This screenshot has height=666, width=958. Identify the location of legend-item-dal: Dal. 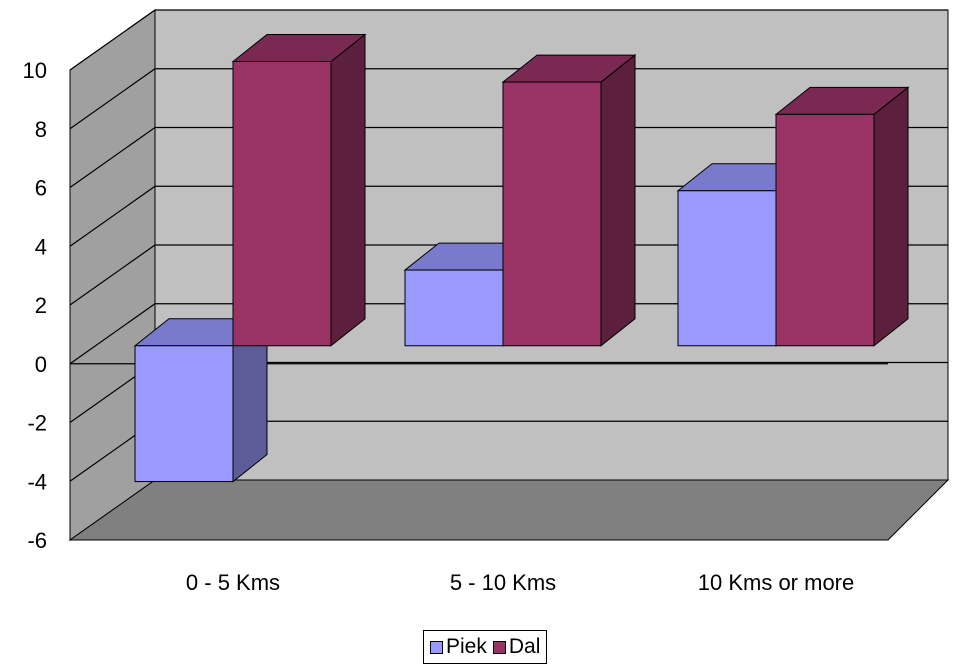
(516, 647).